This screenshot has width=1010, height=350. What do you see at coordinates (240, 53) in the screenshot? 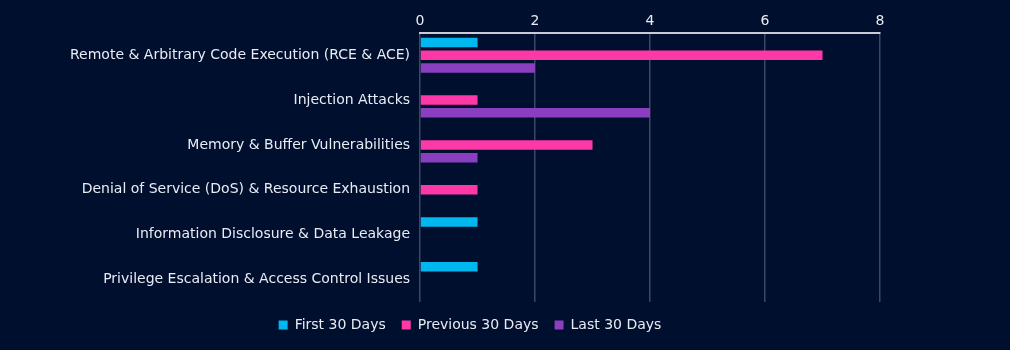
I see `y-tick-label: Remote & Arbitrary Code Execution (RCE & ACE)` at bounding box center [240, 53].